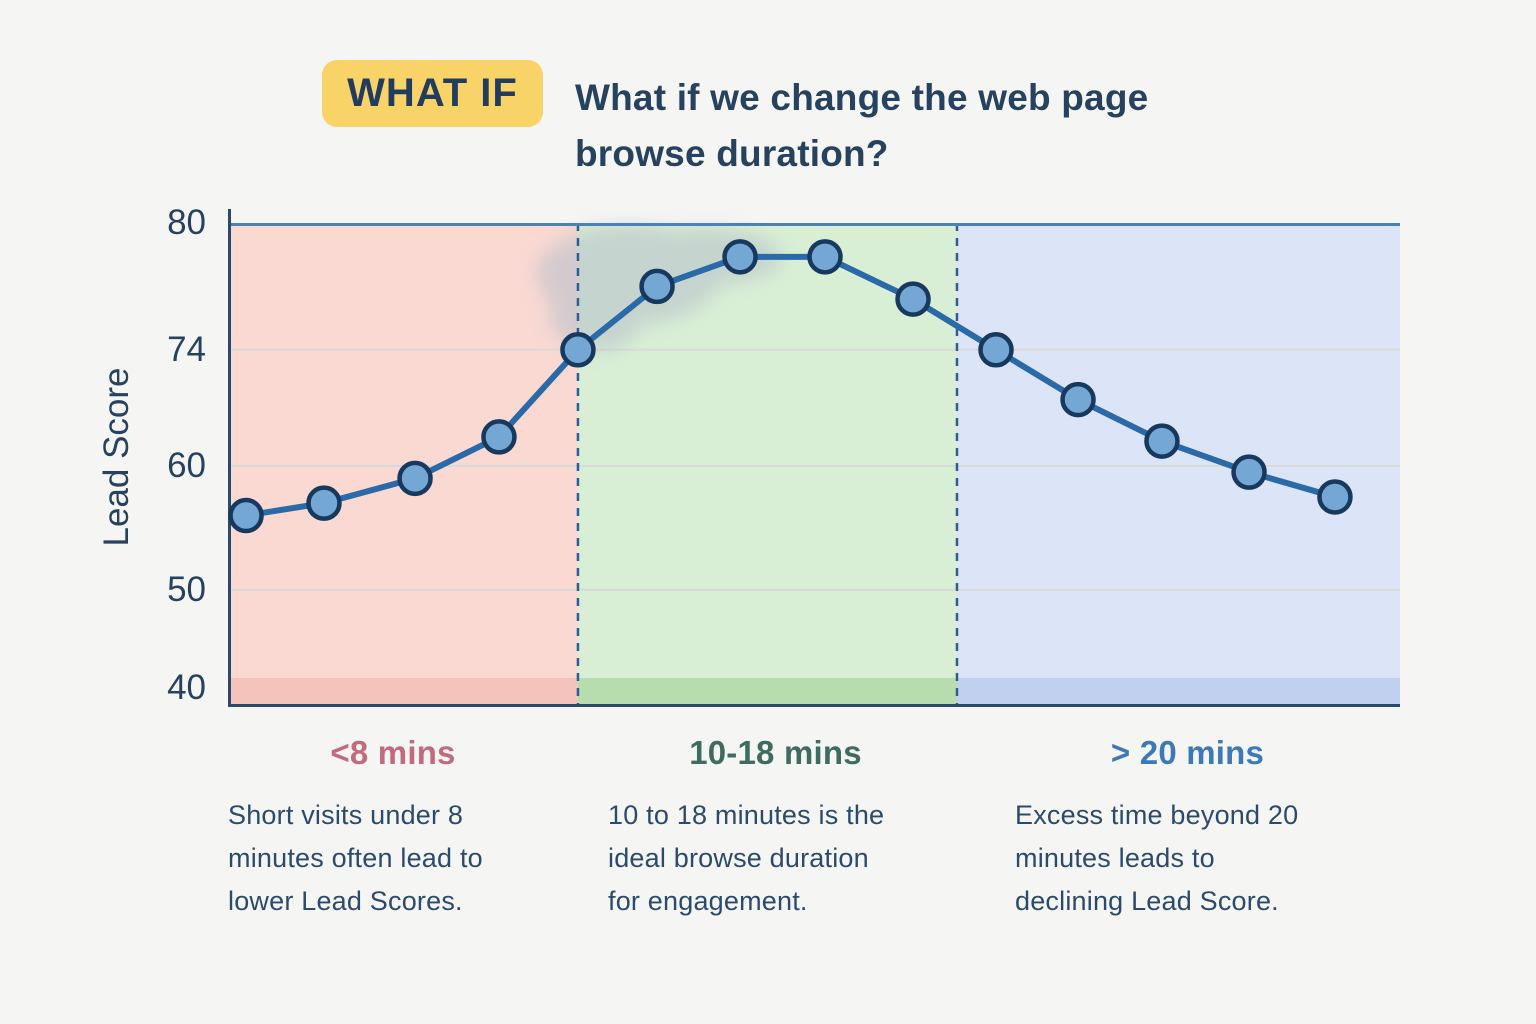 This screenshot has width=1536, height=1024. I want to click on y-tick-74: 74, so click(186, 349).